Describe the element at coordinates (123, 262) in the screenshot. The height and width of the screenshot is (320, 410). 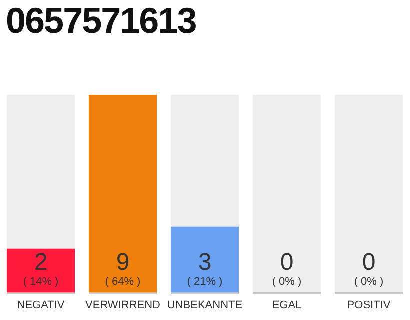
I see `data-label: 9` at that location.